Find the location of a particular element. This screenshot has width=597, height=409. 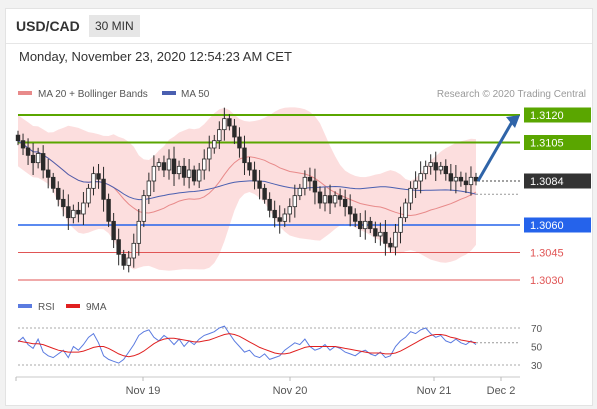

x-tick-label: Dec 2 is located at coordinates (501, 391).